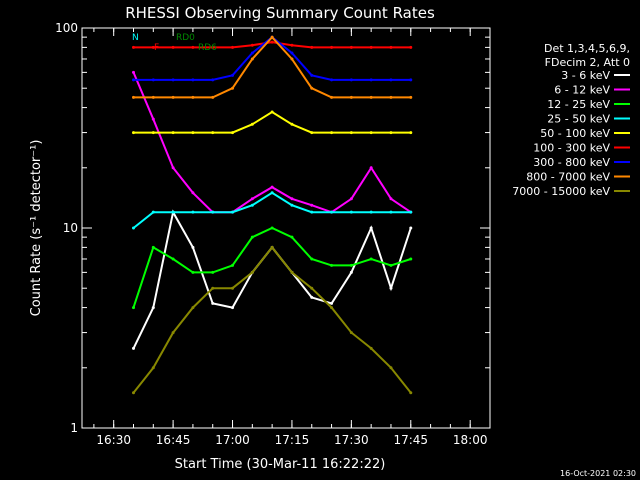  Describe the element at coordinates (74, 428) in the screenshot. I see `y-tick-label: 1` at that location.